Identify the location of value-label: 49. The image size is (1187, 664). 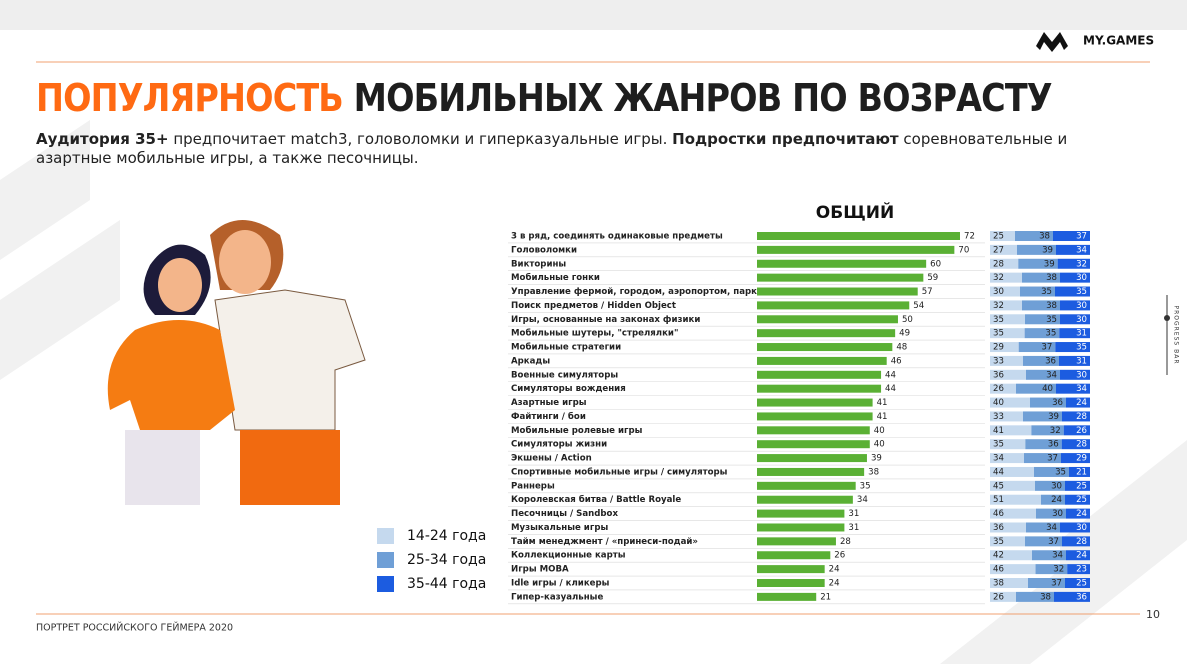
(904, 334).